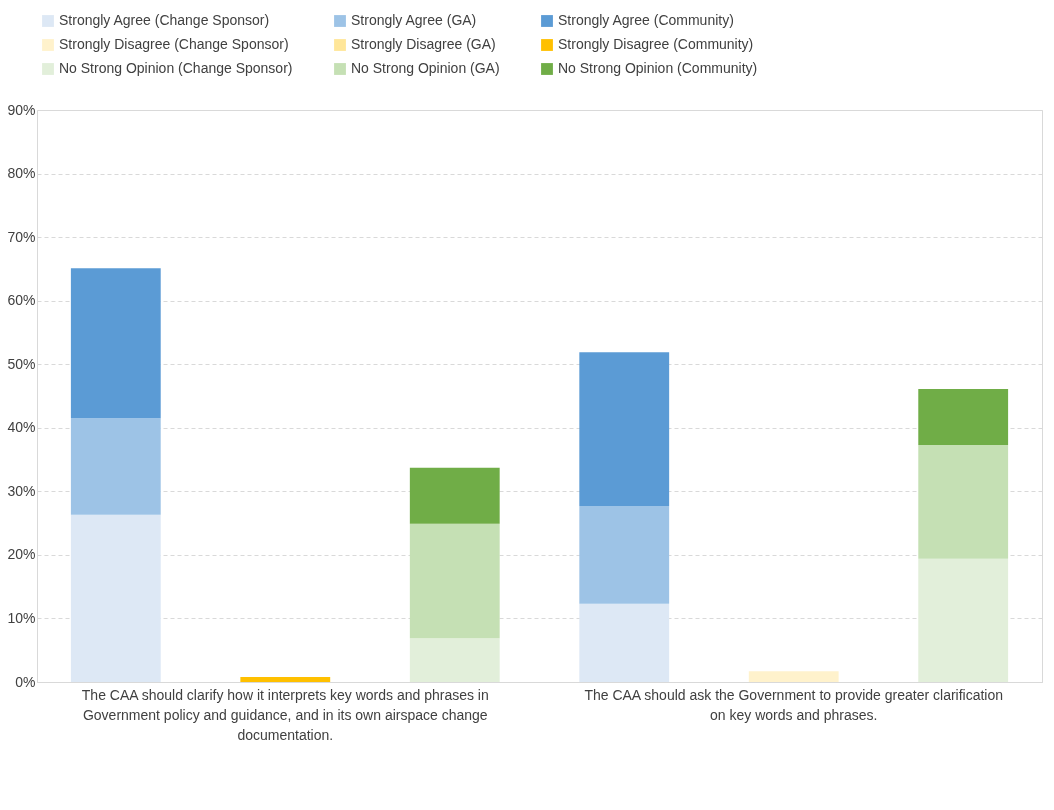 The height and width of the screenshot is (810, 1054). I want to click on y-tick-label: 10%, so click(21, 617).